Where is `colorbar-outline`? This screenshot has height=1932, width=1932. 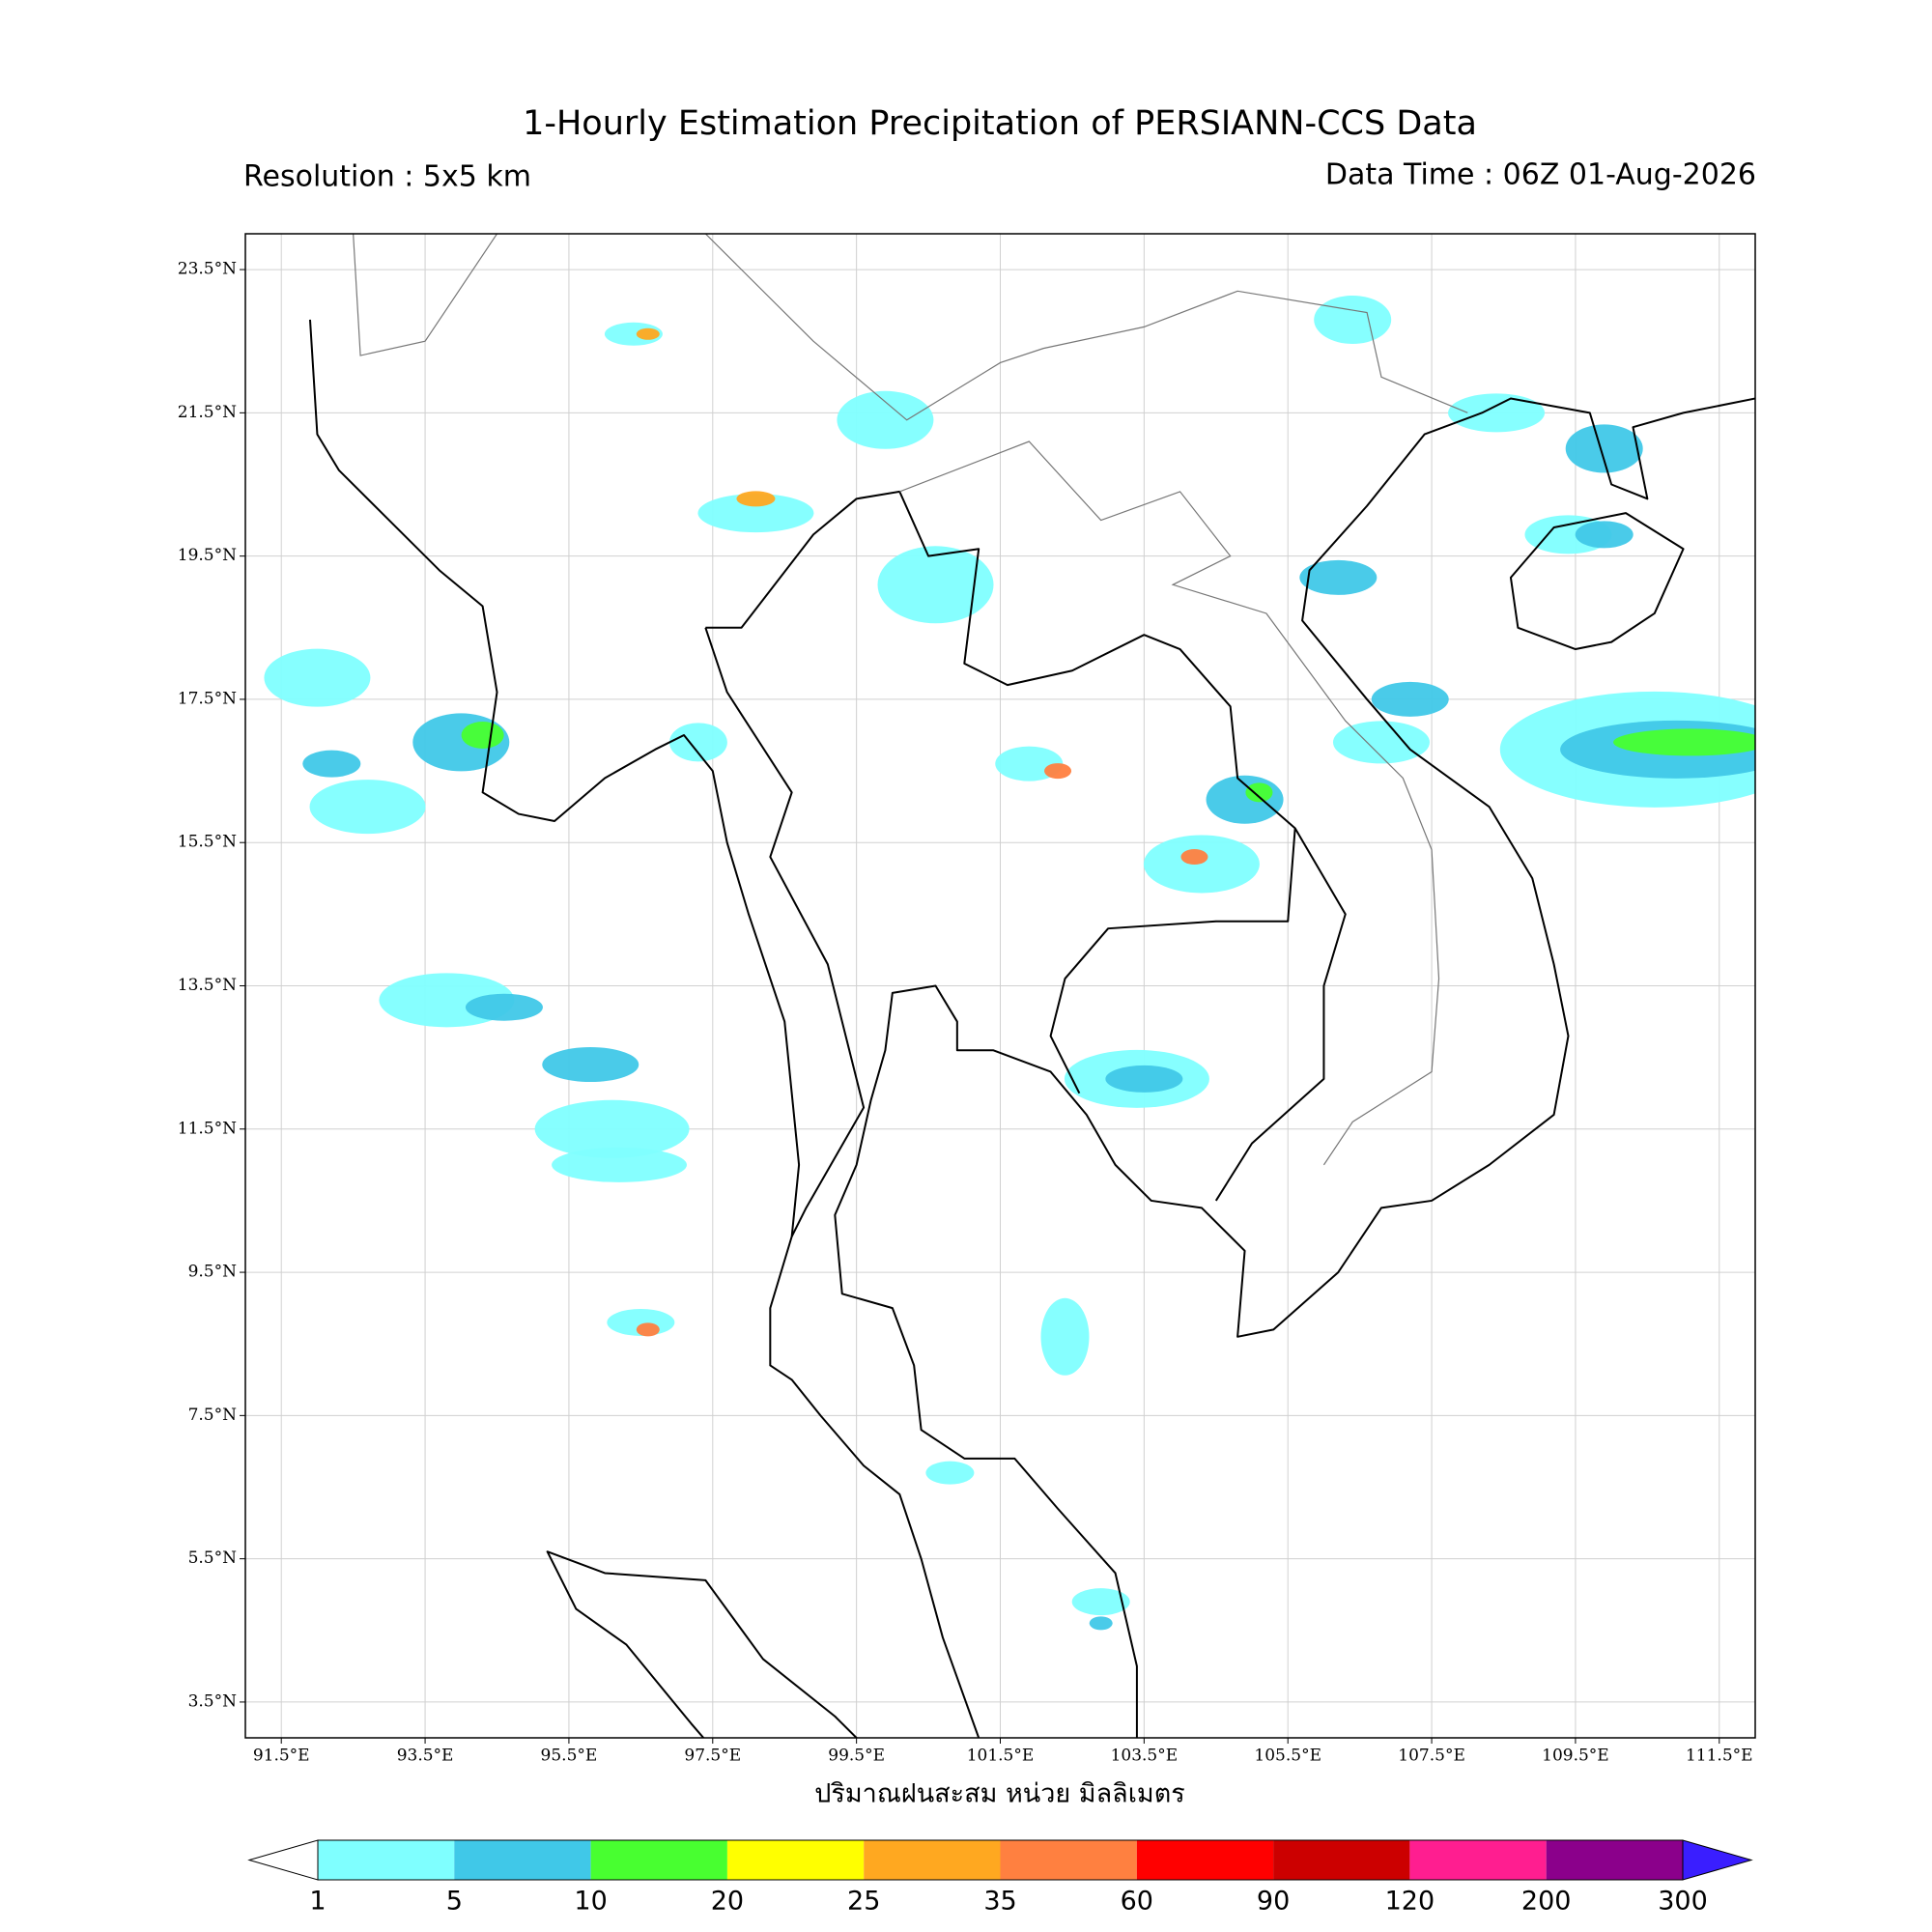
colorbar-outline is located at coordinates (1000, 1860).